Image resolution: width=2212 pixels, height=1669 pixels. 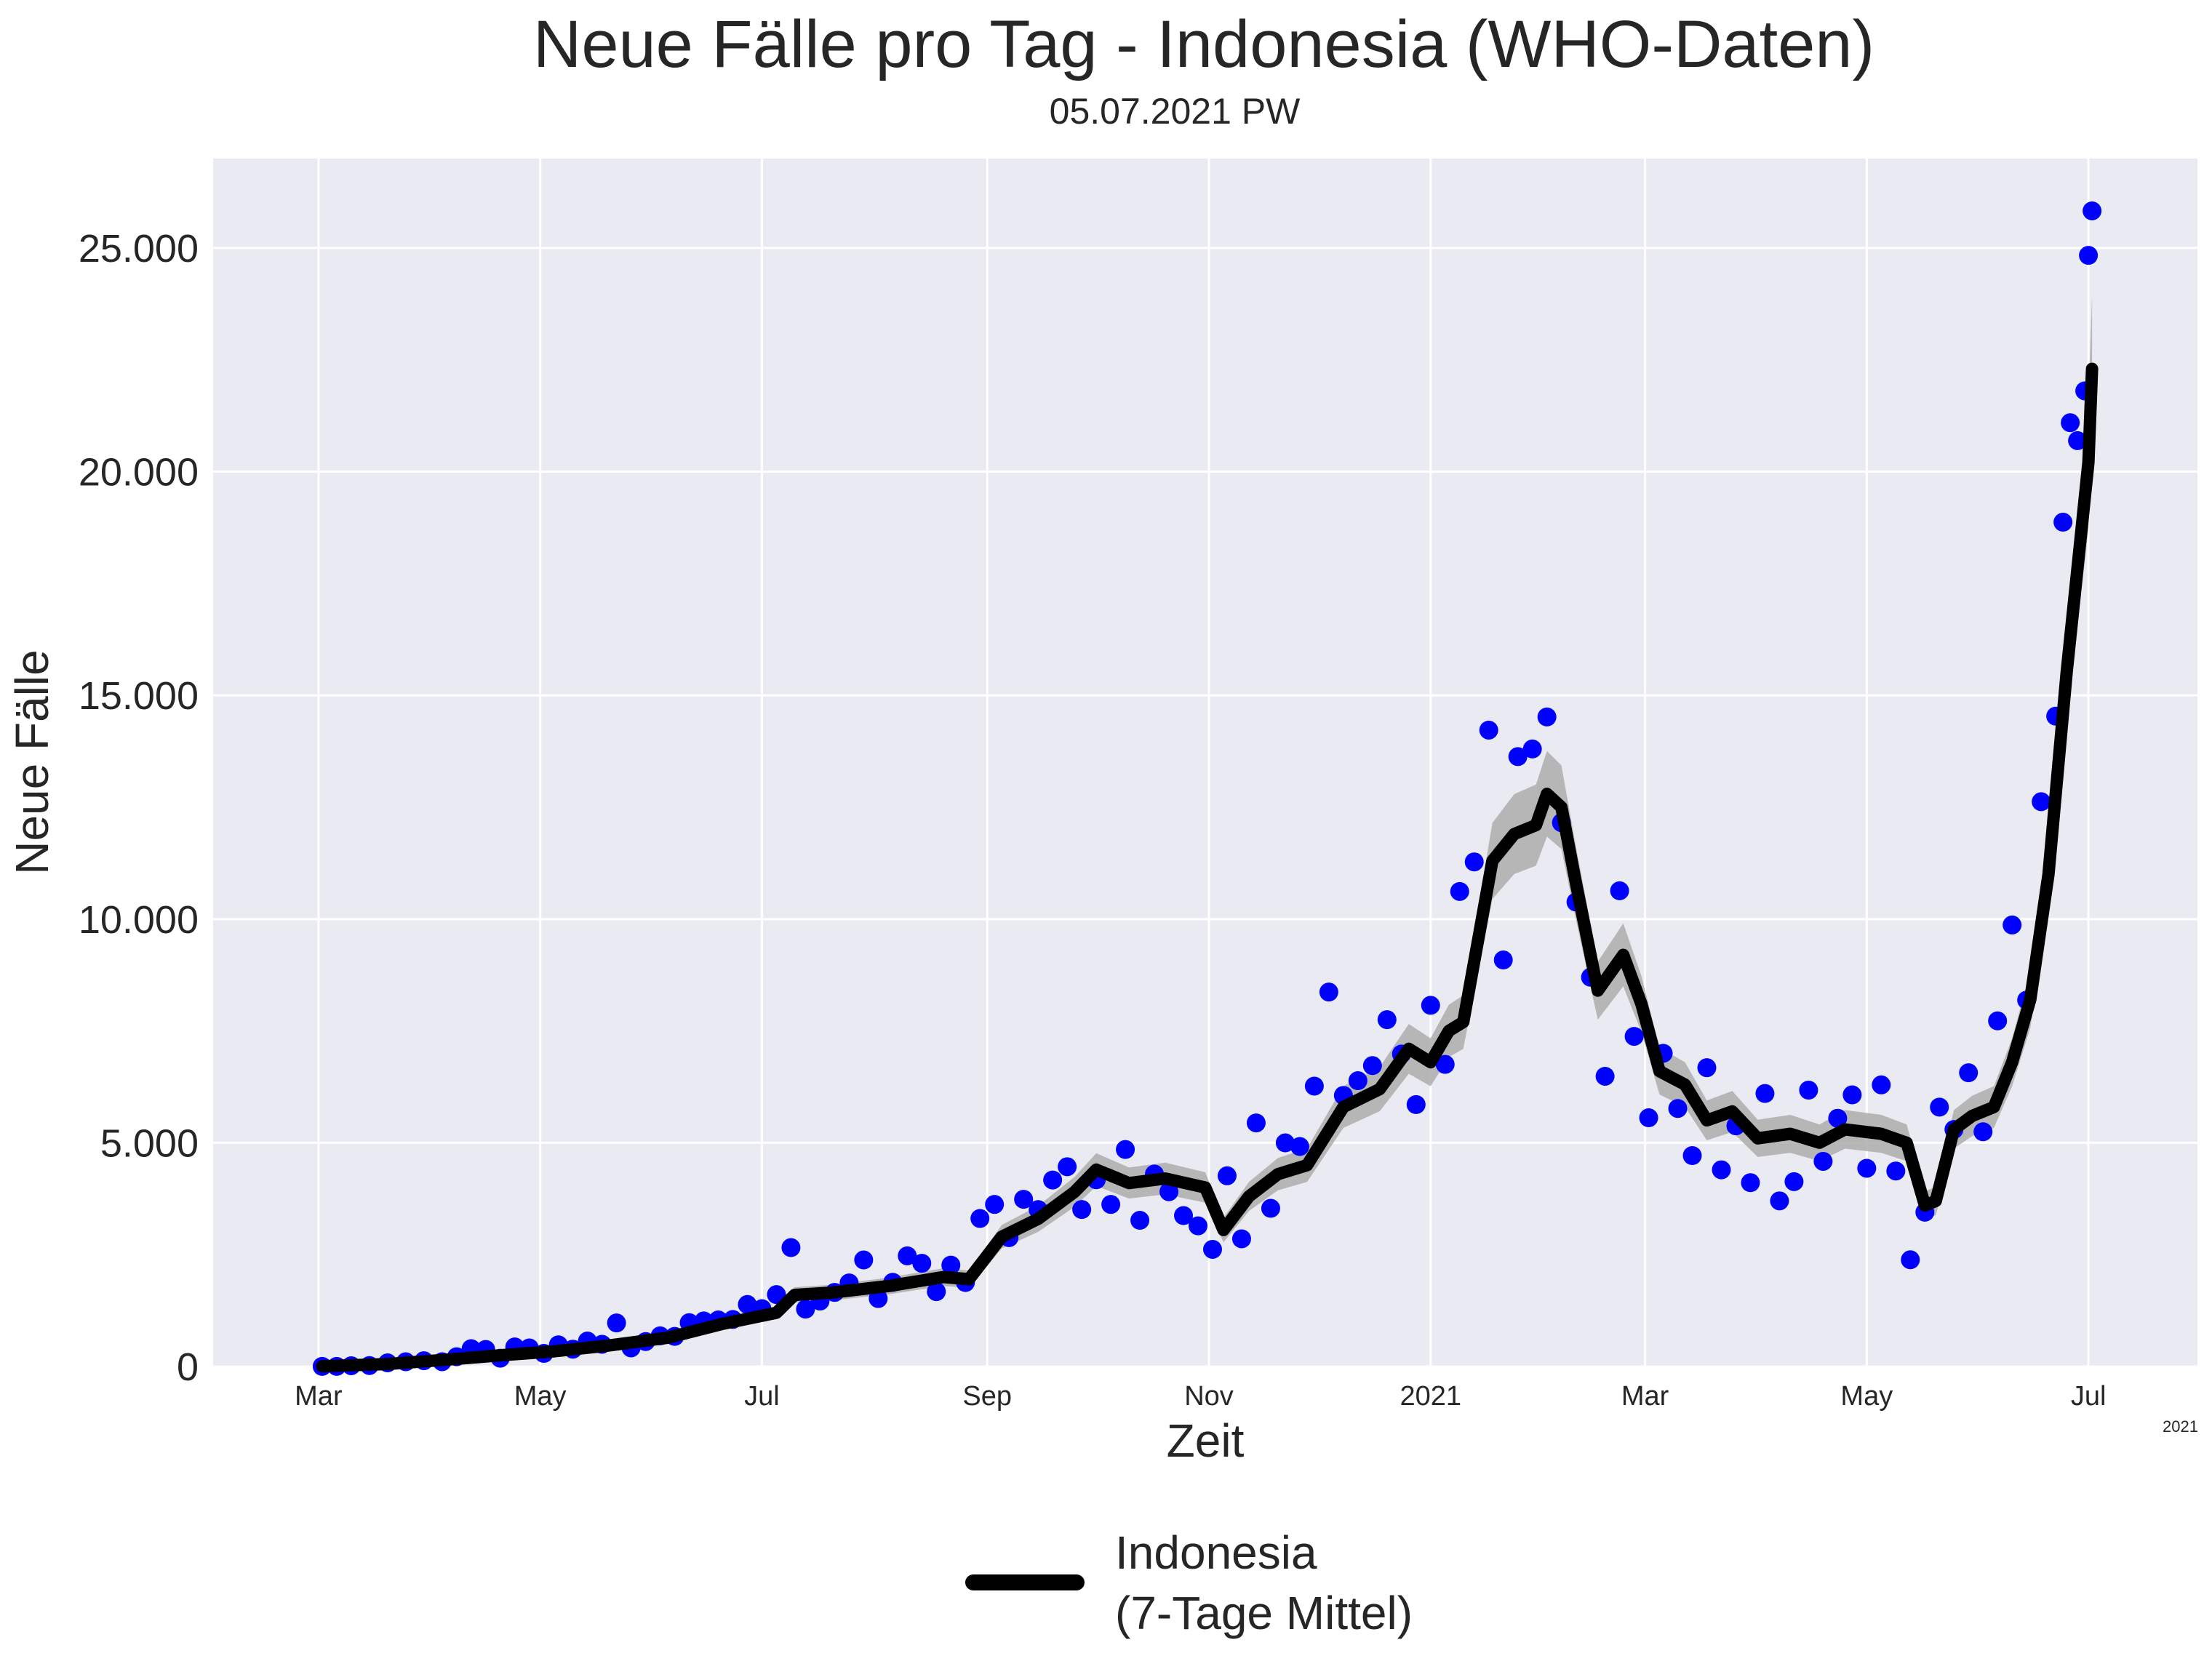 What do you see at coordinates (139, 696) in the screenshot?
I see `y-tick-label: 15.000` at bounding box center [139, 696].